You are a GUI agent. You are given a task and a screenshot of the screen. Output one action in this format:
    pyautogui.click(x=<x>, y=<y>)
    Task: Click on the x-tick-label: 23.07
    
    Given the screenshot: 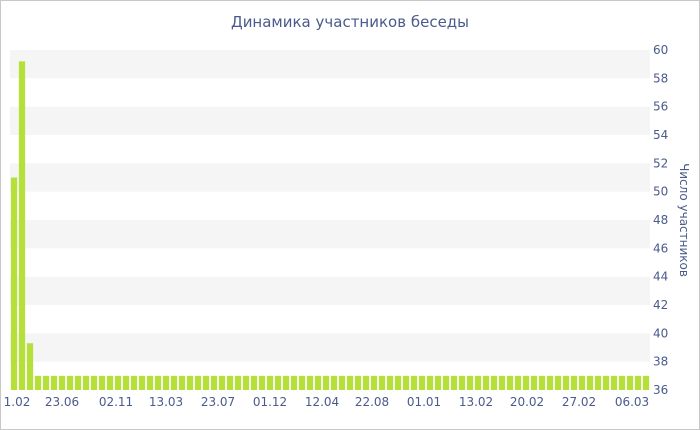 What is the action you would take?
    pyautogui.click(x=218, y=402)
    